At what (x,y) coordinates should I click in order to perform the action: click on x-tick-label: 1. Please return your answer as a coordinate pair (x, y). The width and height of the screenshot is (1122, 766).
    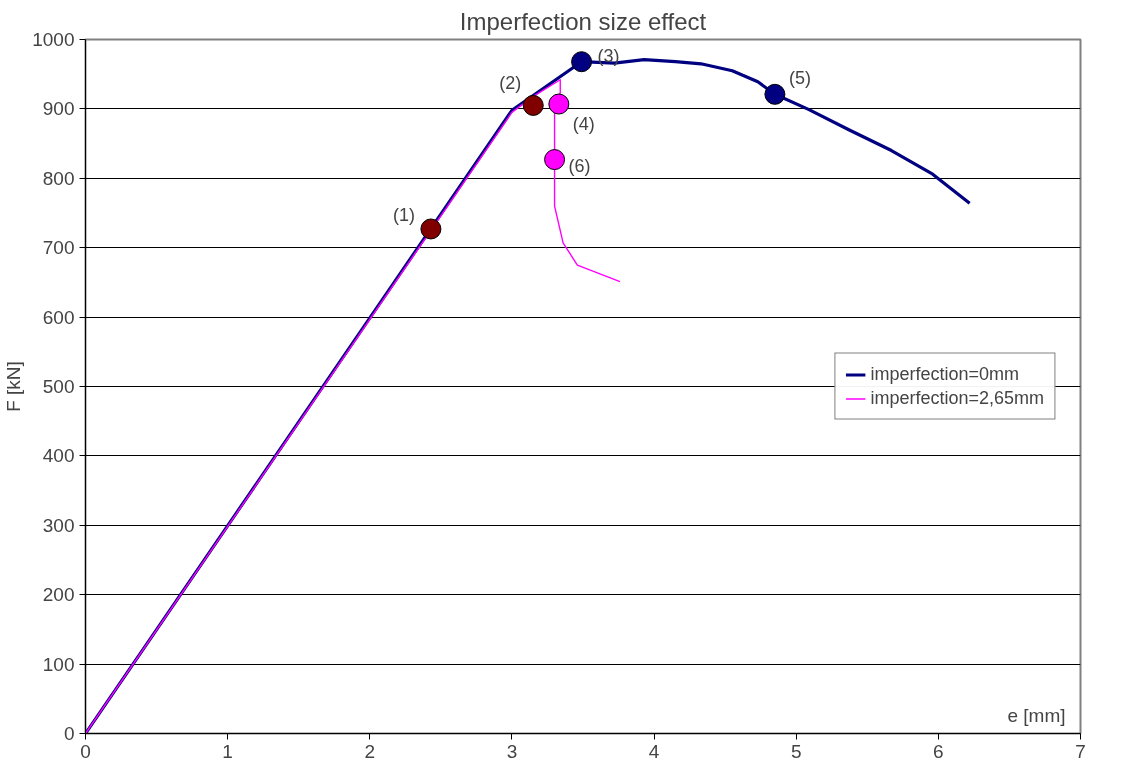
    Looking at the image, I should click on (227, 751).